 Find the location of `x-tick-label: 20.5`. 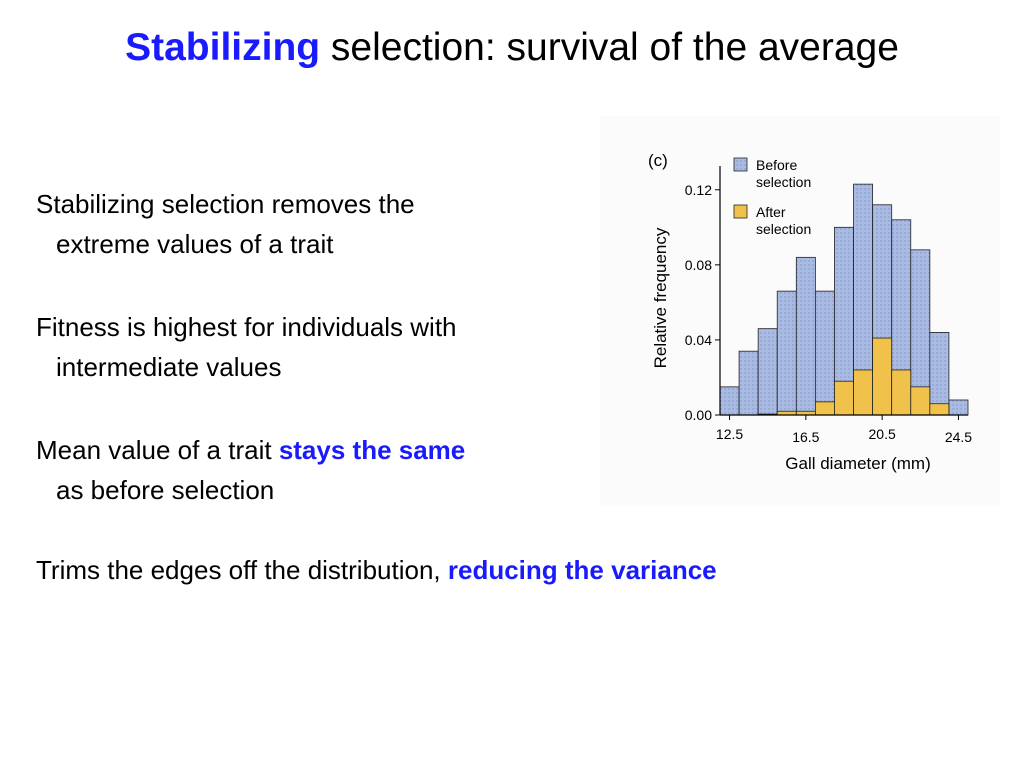

x-tick-label: 20.5 is located at coordinates (882, 434).